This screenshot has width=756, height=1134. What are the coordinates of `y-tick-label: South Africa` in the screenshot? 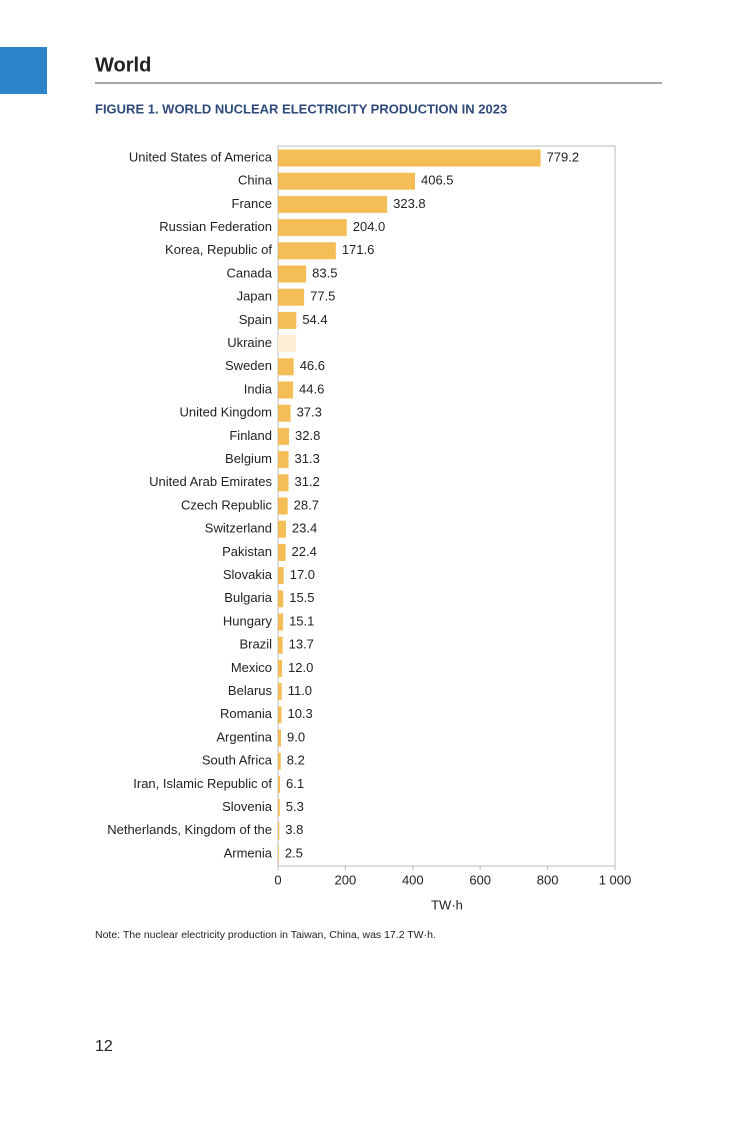 It's located at (237, 760).